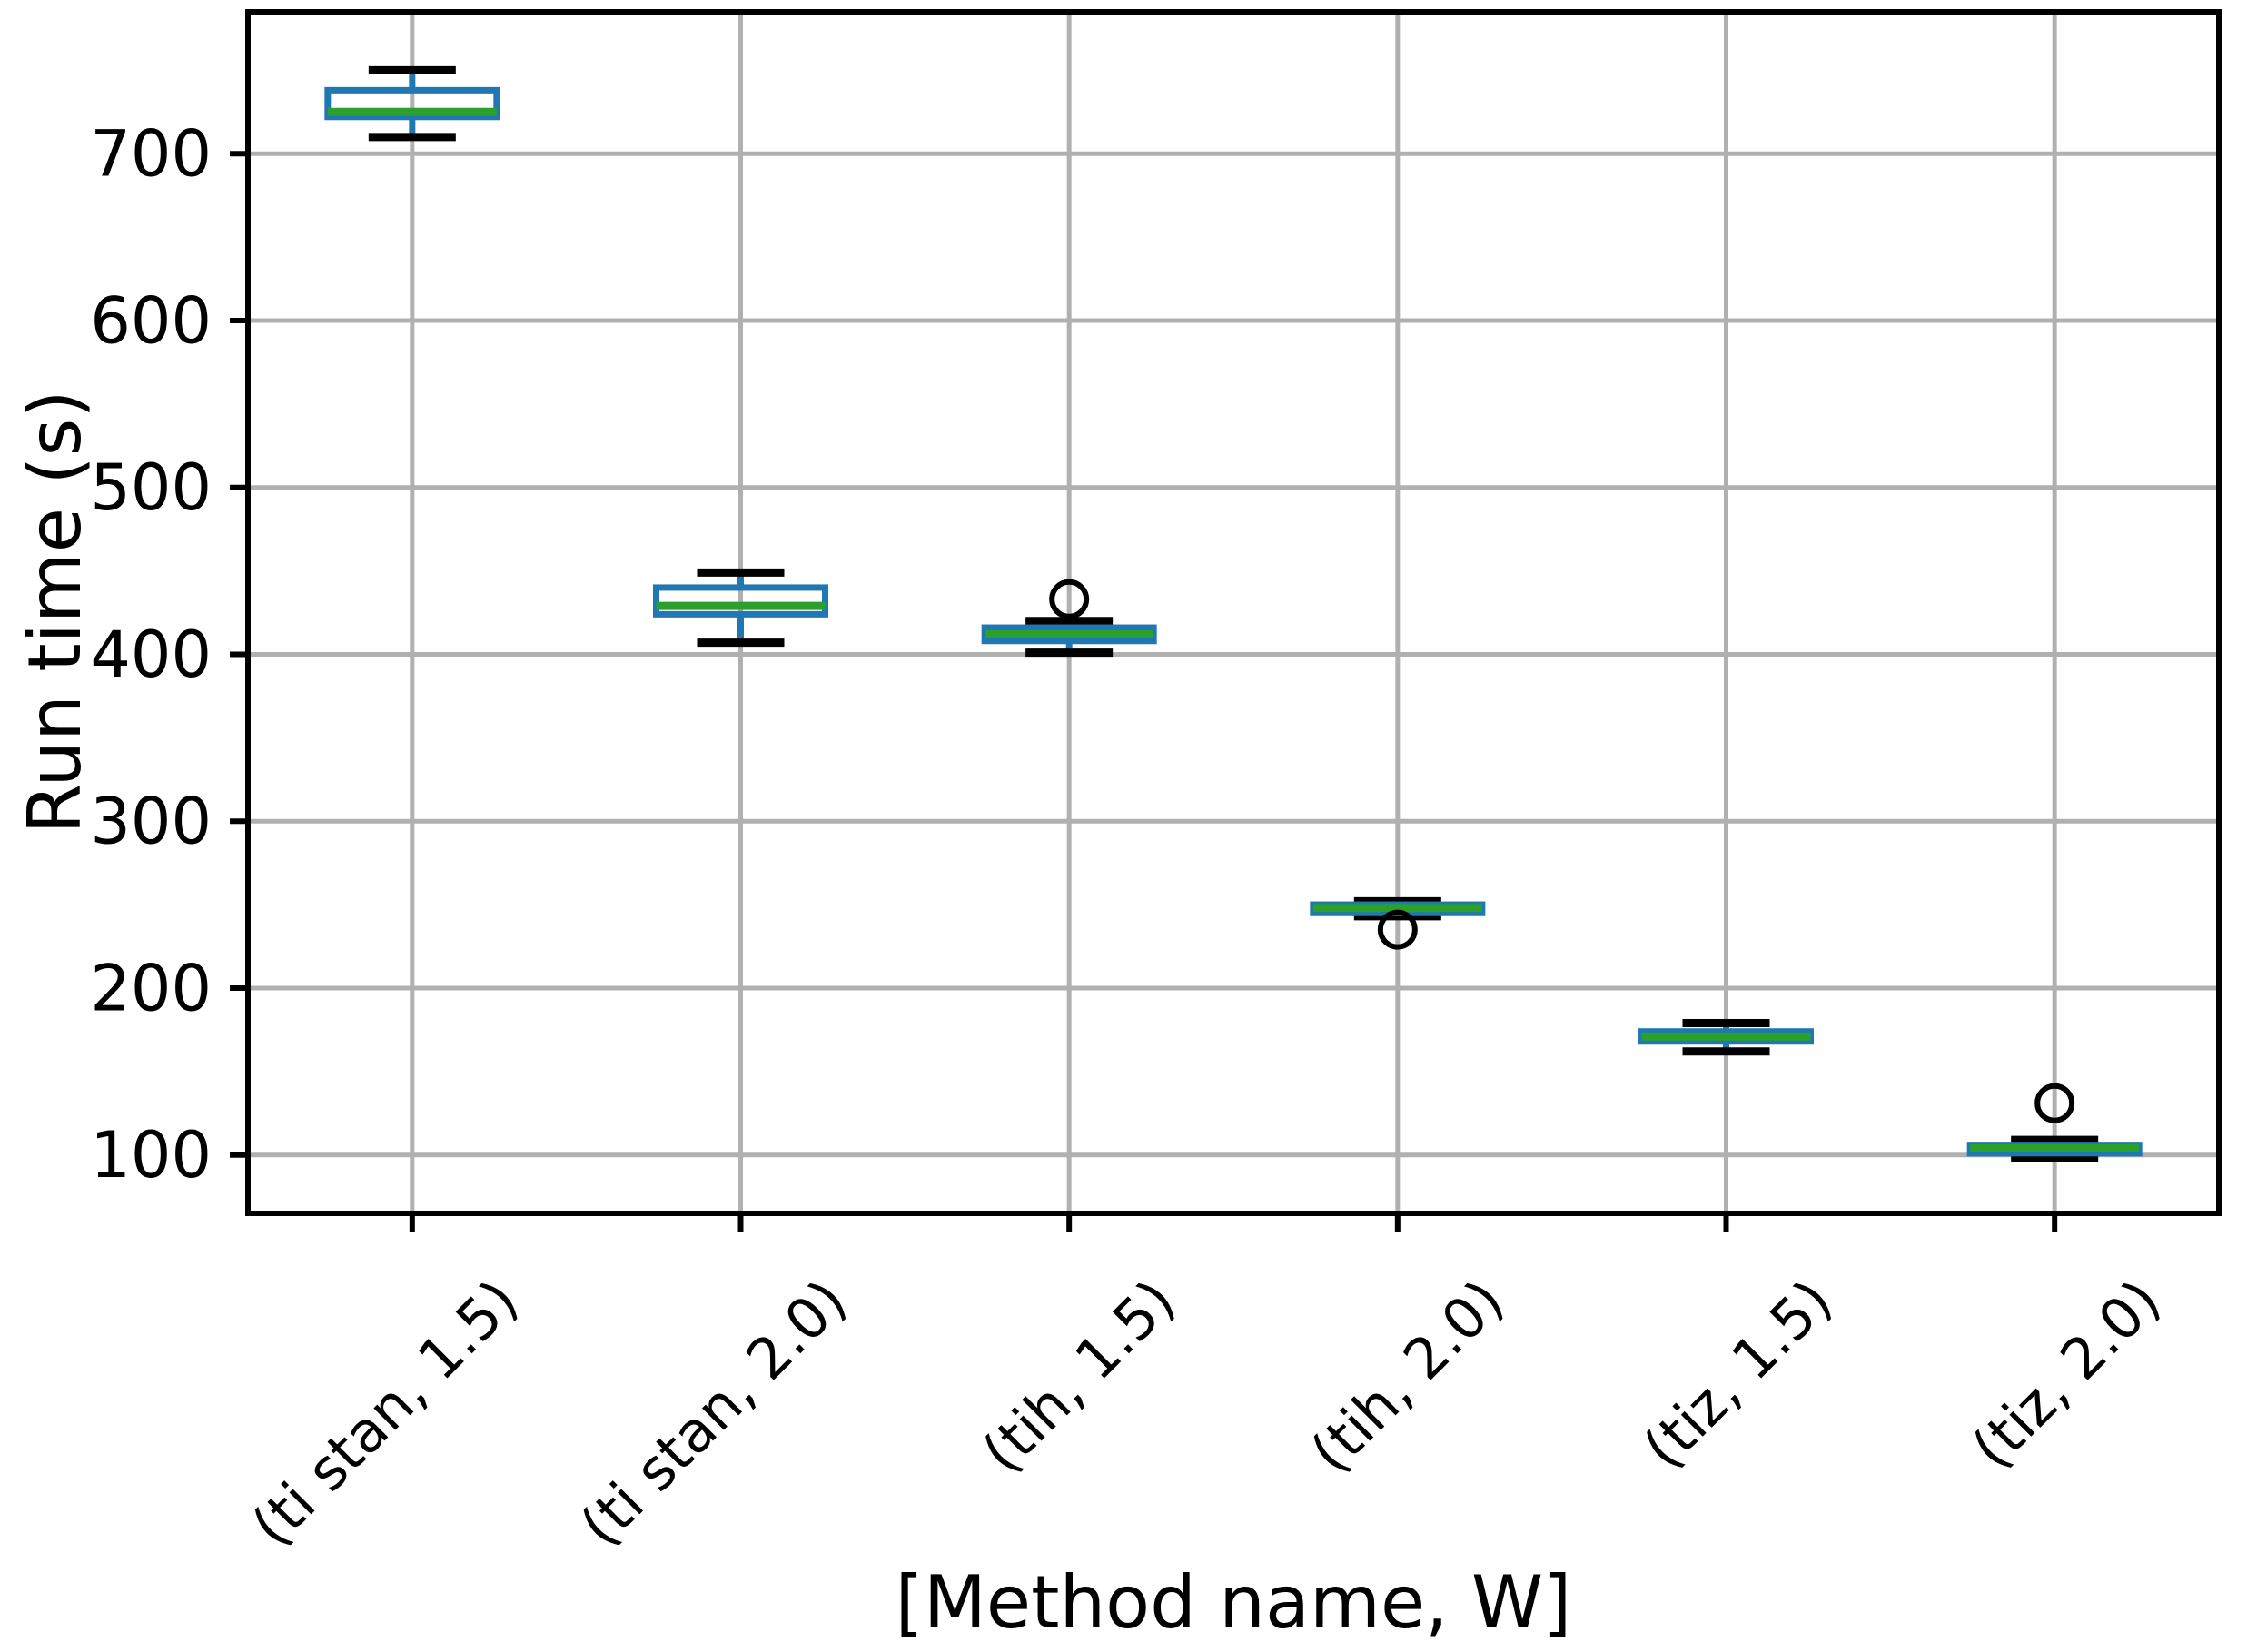 Image resolution: width=2247 pixels, height=1652 pixels. I want to click on y-tick-label: 400, so click(151, 655).